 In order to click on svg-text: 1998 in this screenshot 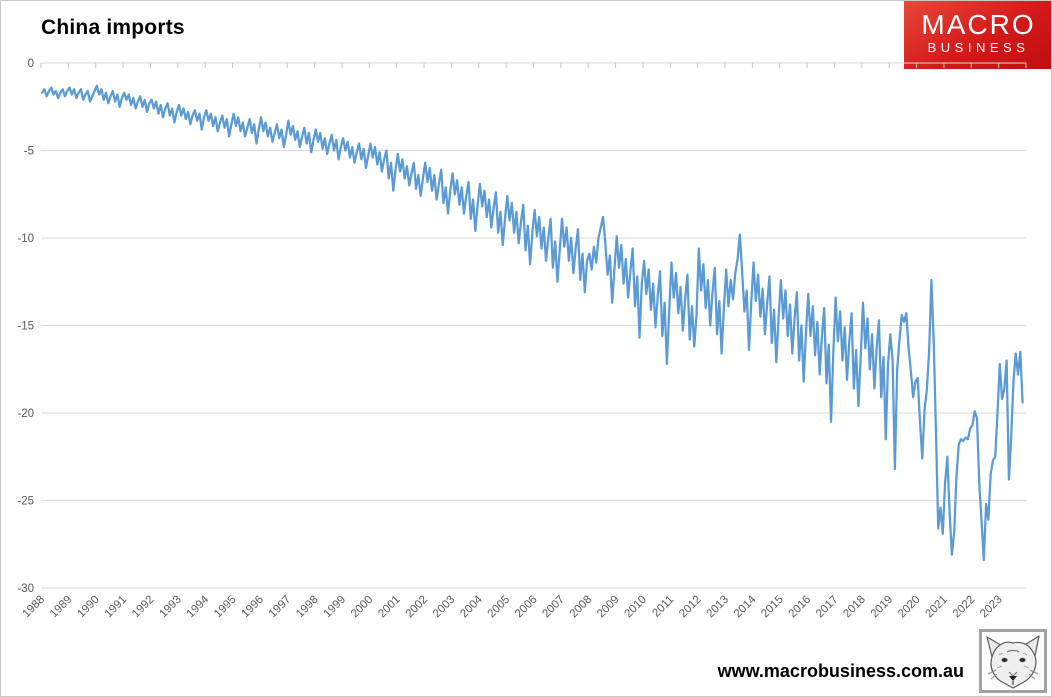, I will do `click(307, 607)`.